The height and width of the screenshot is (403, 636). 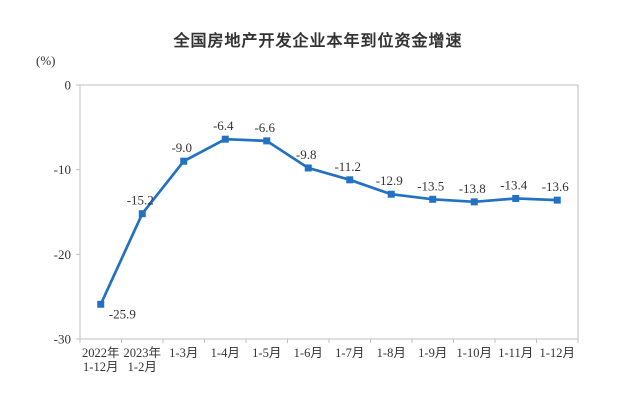 What do you see at coordinates (140, 200) in the screenshot?
I see `data-point-label: -15.2` at bounding box center [140, 200].